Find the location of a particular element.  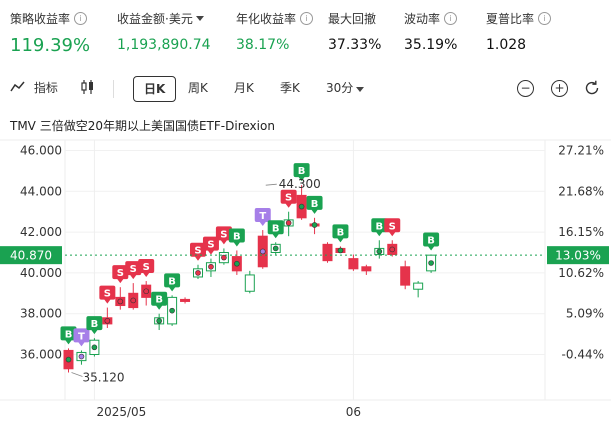

y-tick-label-right: -0.44% is located at coordinates (583, 355).